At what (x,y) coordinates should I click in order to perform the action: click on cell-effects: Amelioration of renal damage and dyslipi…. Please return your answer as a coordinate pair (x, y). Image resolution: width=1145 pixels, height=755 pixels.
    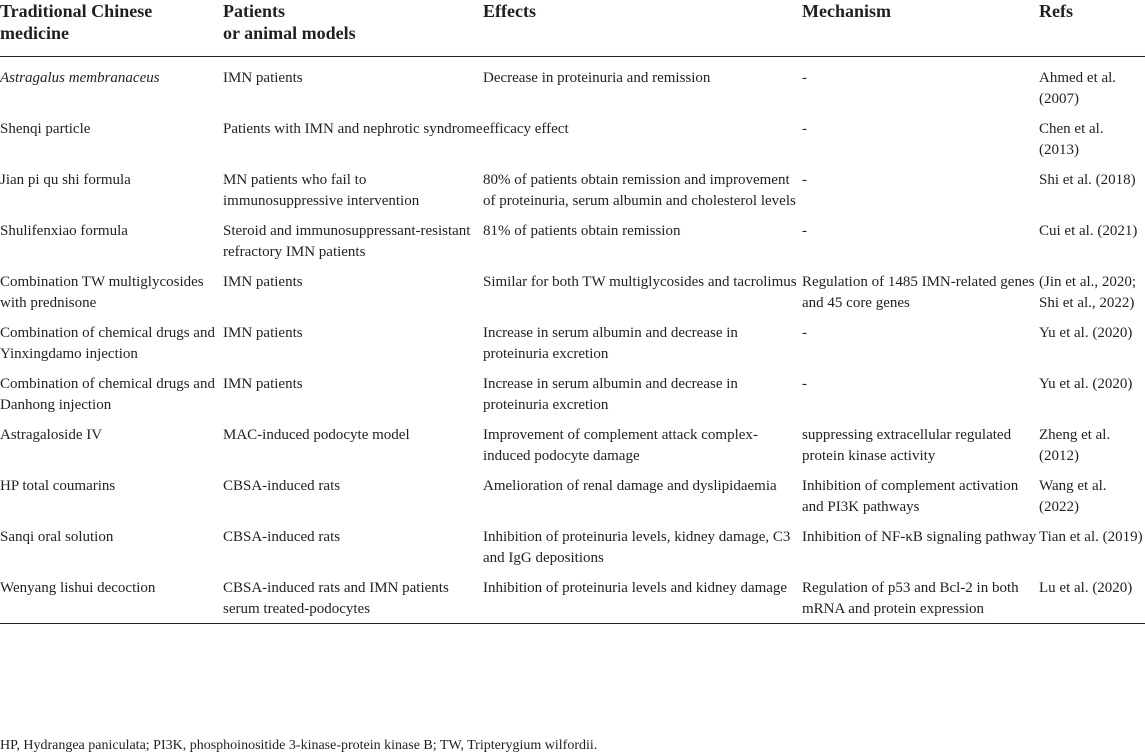
    Looking at the image, I should click on (630, 486).